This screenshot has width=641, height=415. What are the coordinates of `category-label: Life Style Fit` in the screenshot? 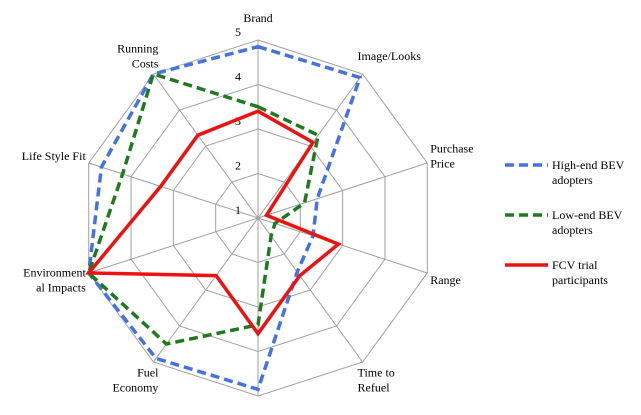 It's located at (54, 156).